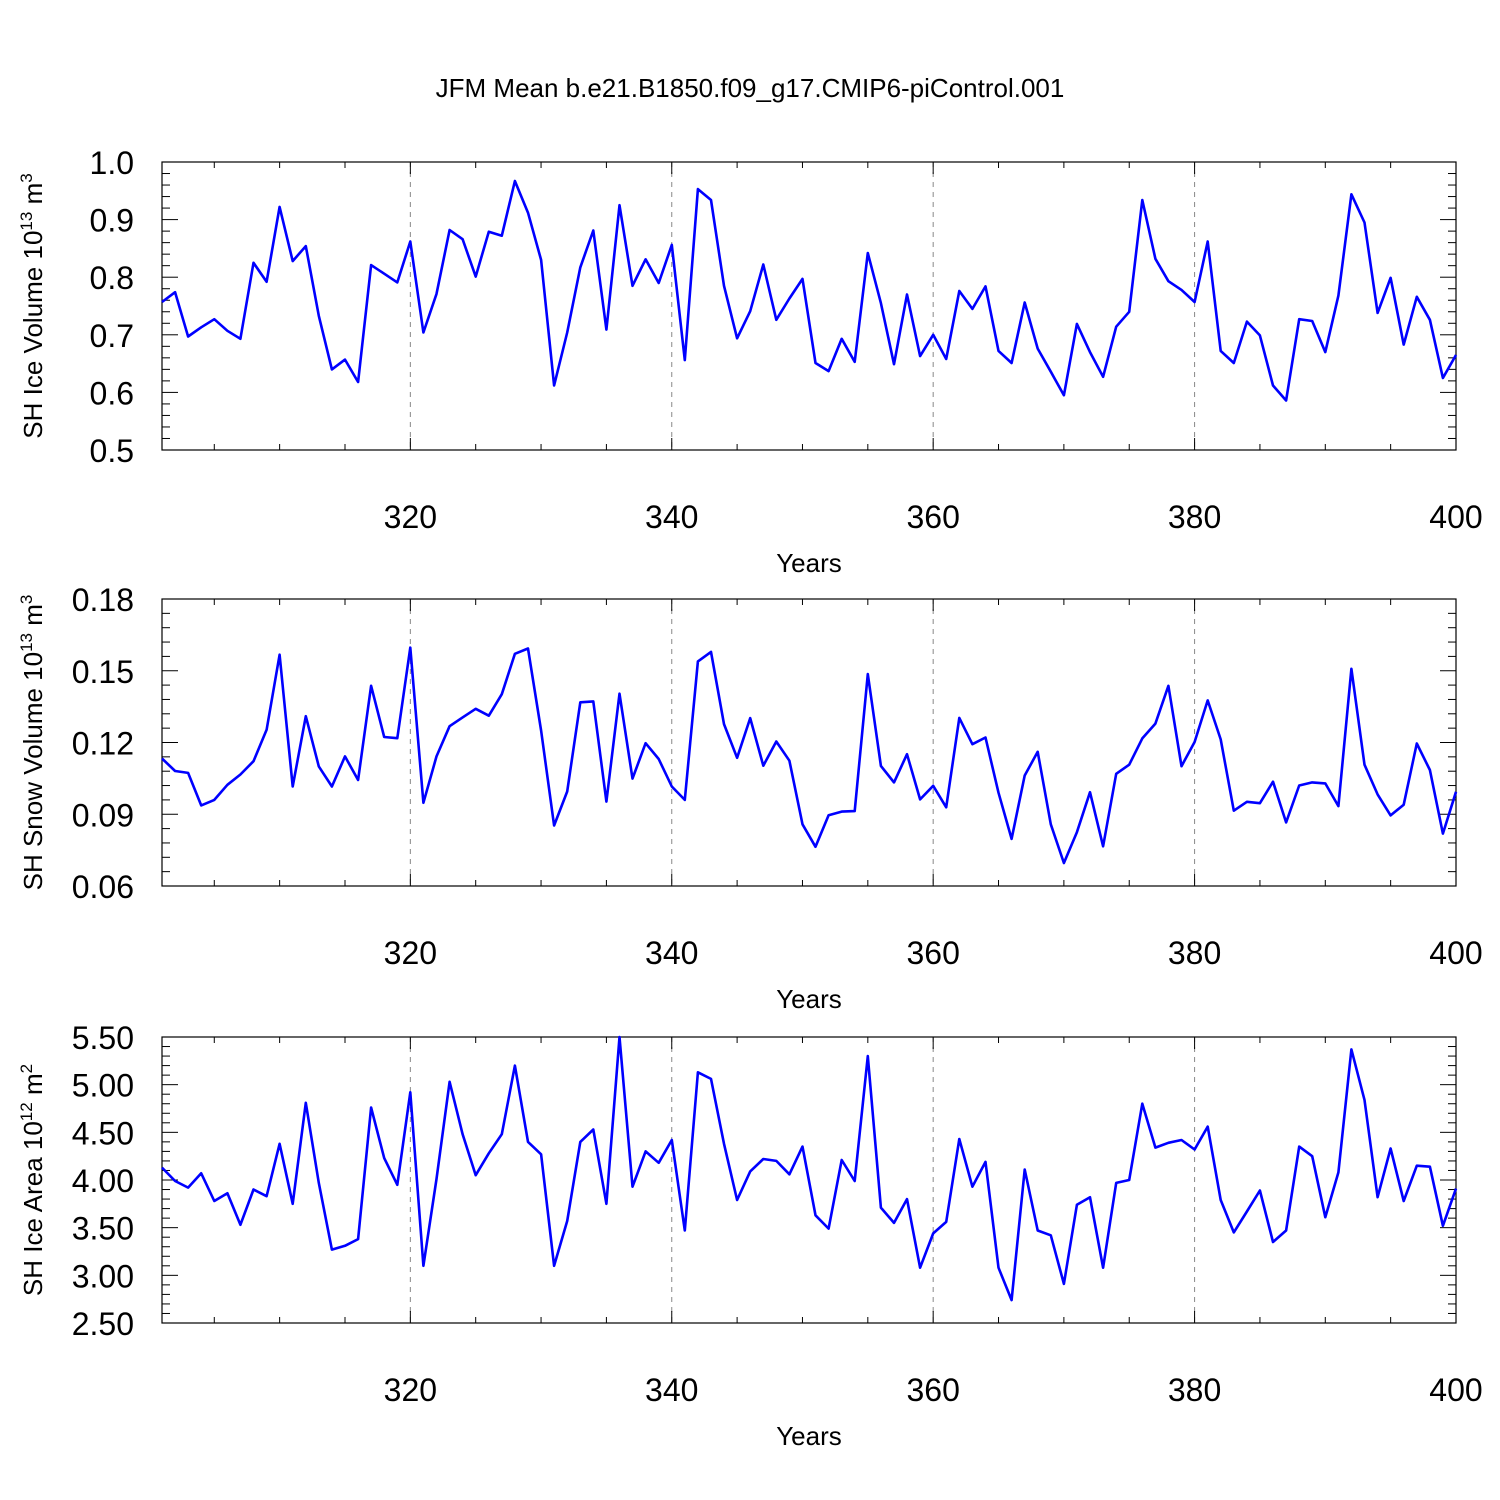 Image resolution: width=1500 pixels, height=1500 pixels. Describe the element at coordinates (112, 221) in the screenshot. I see `y-tick-label: 0.9` at that location.